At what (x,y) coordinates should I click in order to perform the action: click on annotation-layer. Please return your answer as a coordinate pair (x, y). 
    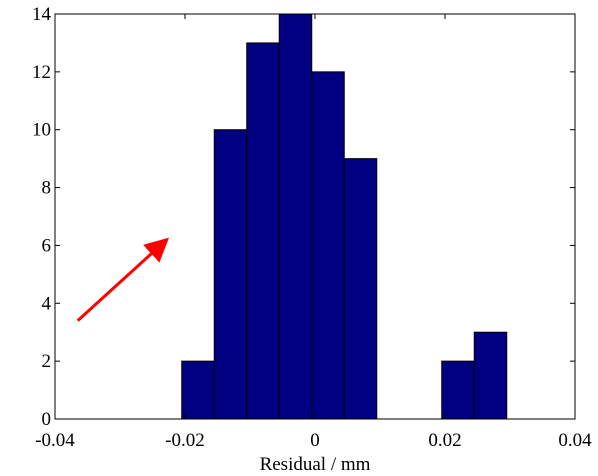
    Looking at the image, I should click on (123, 279).